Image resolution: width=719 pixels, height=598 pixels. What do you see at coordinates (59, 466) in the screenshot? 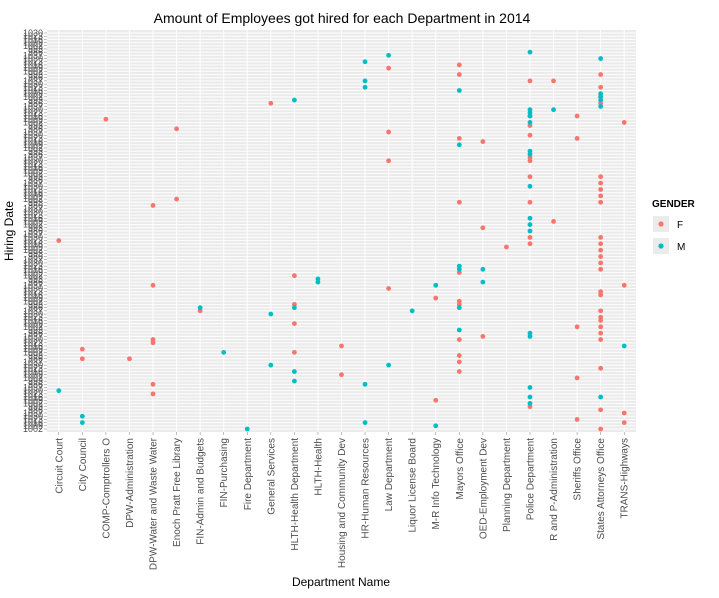
I see `x-tick-label: Circuit Court` at bounding box center [59, 466].